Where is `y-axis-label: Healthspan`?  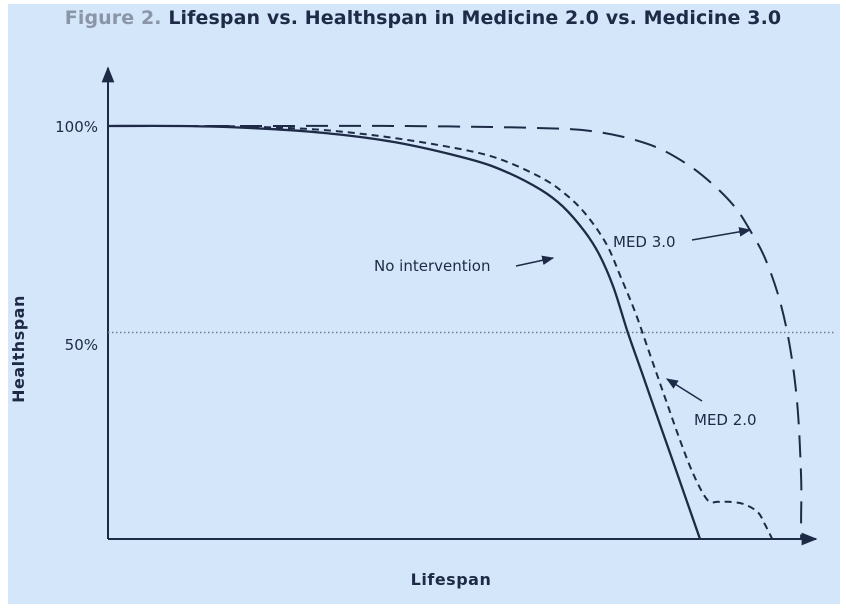 y-axis-label: Healthspan is located at coordinates (18, 349).